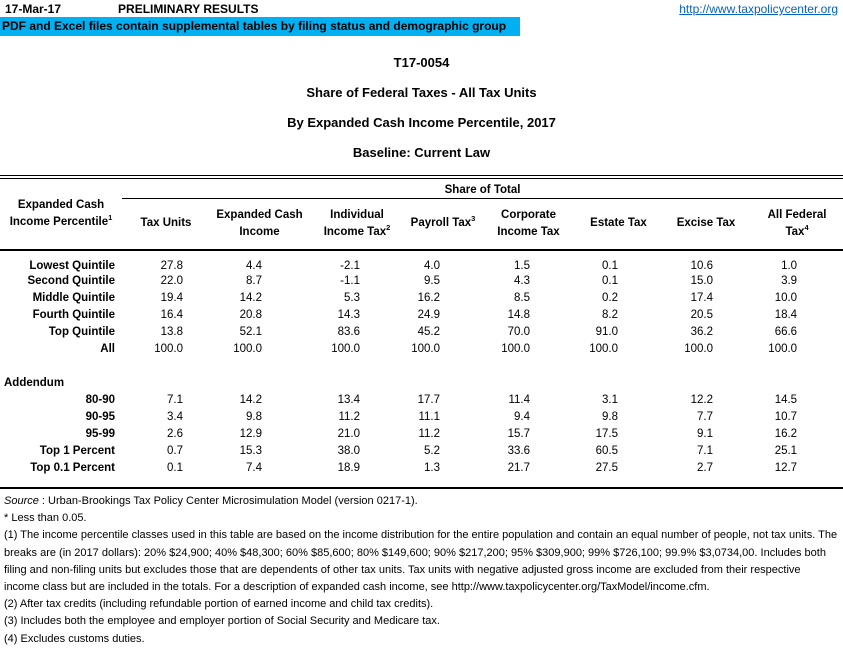 Image resolution: width=843 pixels, height=663 pixels. What do you see at coordinates (175, 416) in the screenshot?
I see `cell-value: 3.4` at bounding box center [175, 416].